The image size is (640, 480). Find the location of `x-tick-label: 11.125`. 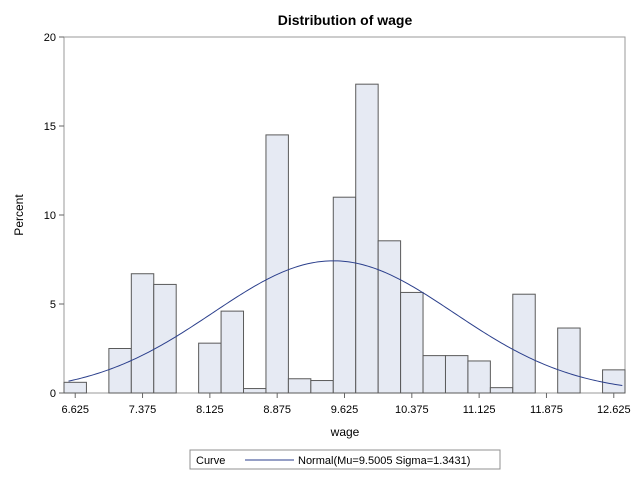

x-tick-label: 11.125 is located at coordinates (479, 410).